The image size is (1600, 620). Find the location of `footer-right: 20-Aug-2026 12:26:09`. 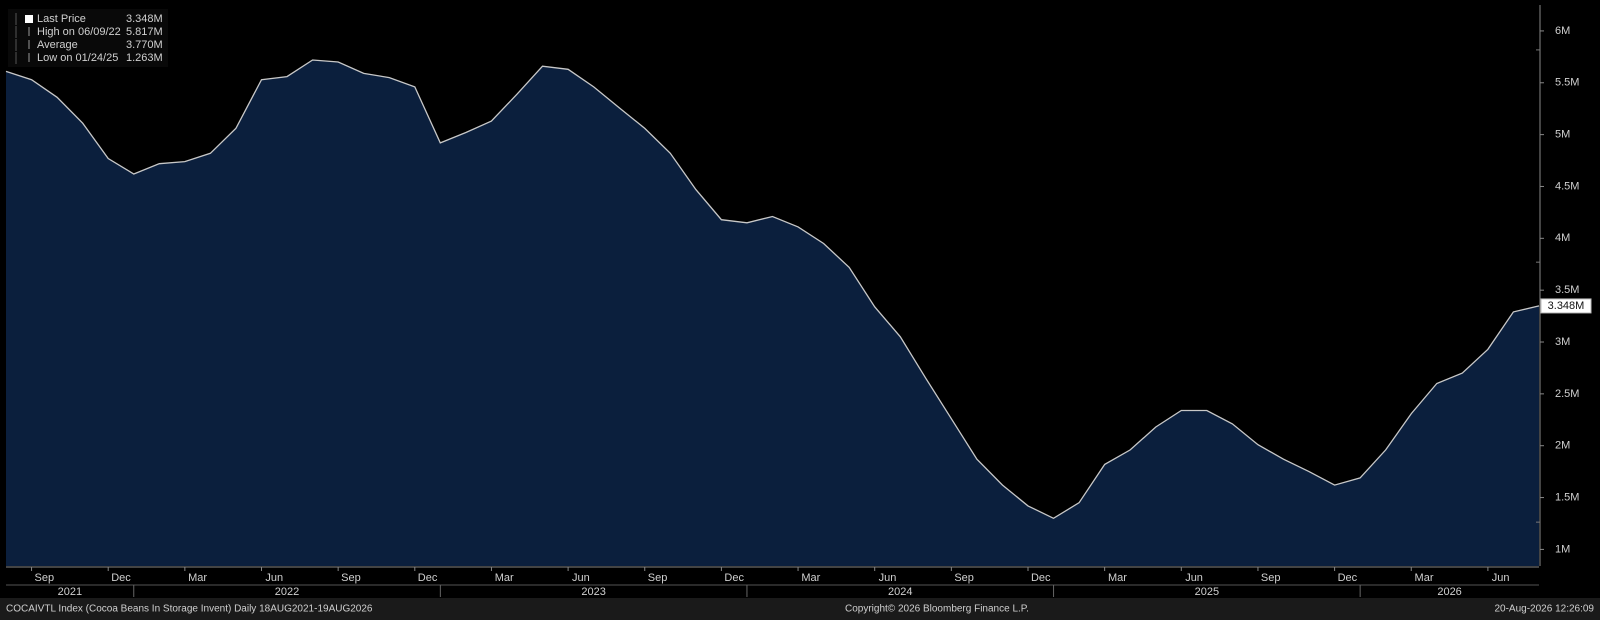

footer-right: 20-Aug-2026 12:26:09 is located at coordinates (1544, 609).